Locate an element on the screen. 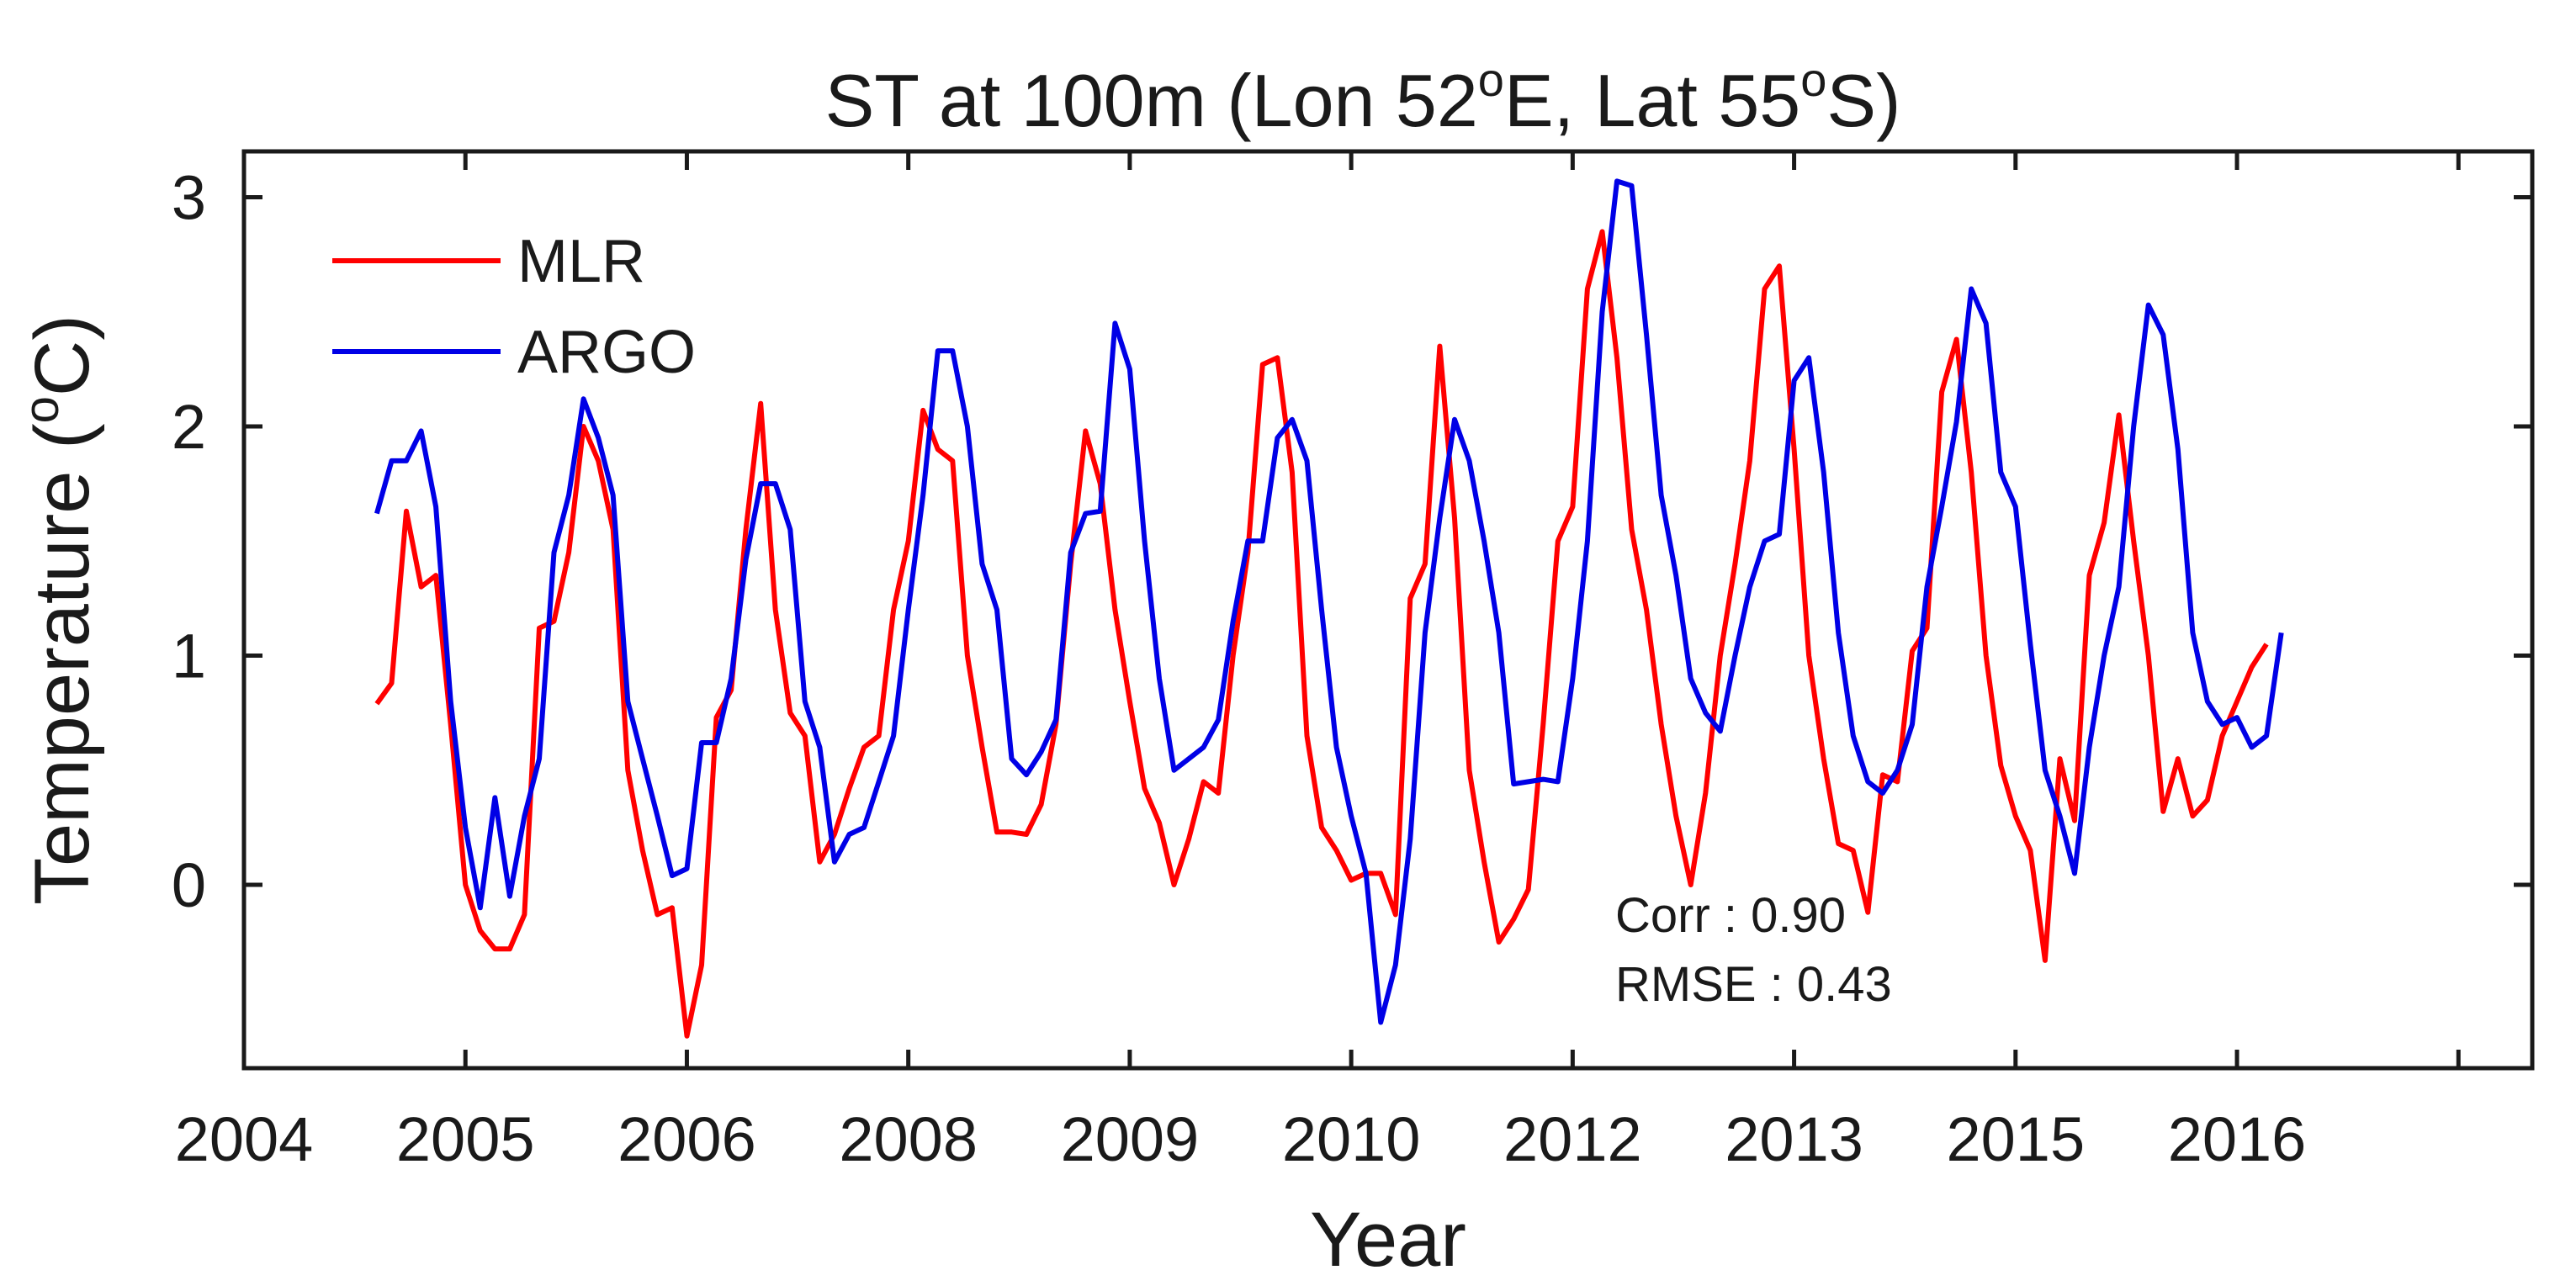 Image resolution: width=2576 pixels, height=1286 pixels. x-tick-label: 2016 is located at coordinates (2237, 1139).